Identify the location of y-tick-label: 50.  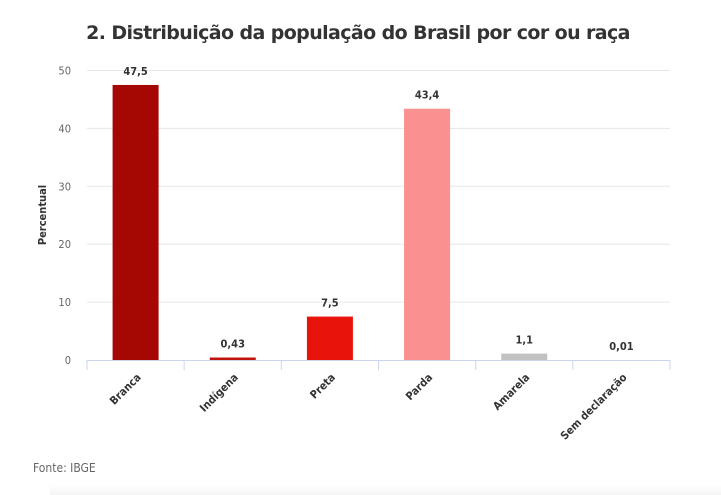
(64, 71).